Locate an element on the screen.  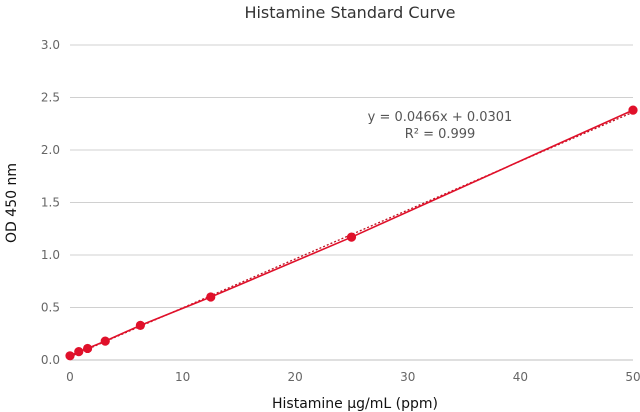
y-axis-title: OD 450 nm is located at coordinates (12, 203).